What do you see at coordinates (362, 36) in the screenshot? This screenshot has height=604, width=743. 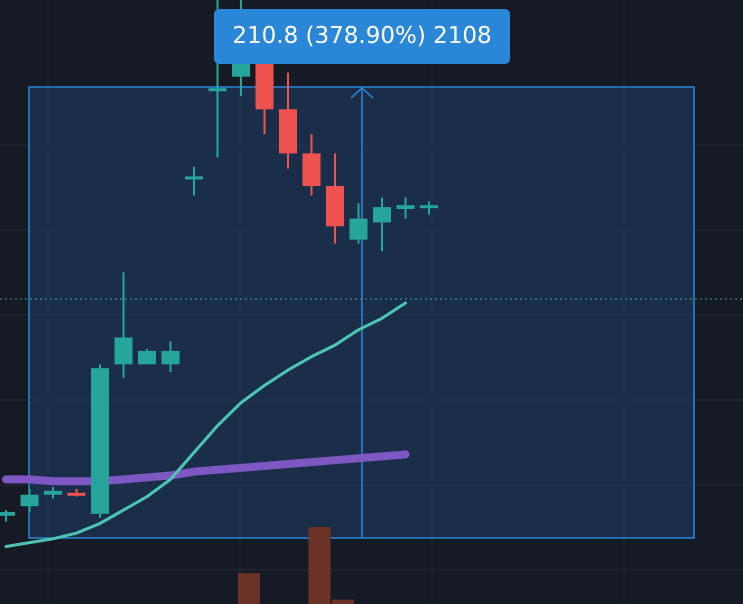 I see `measure-label: 210.8 (378.90%) 2108` at bounding box center [362, 36].